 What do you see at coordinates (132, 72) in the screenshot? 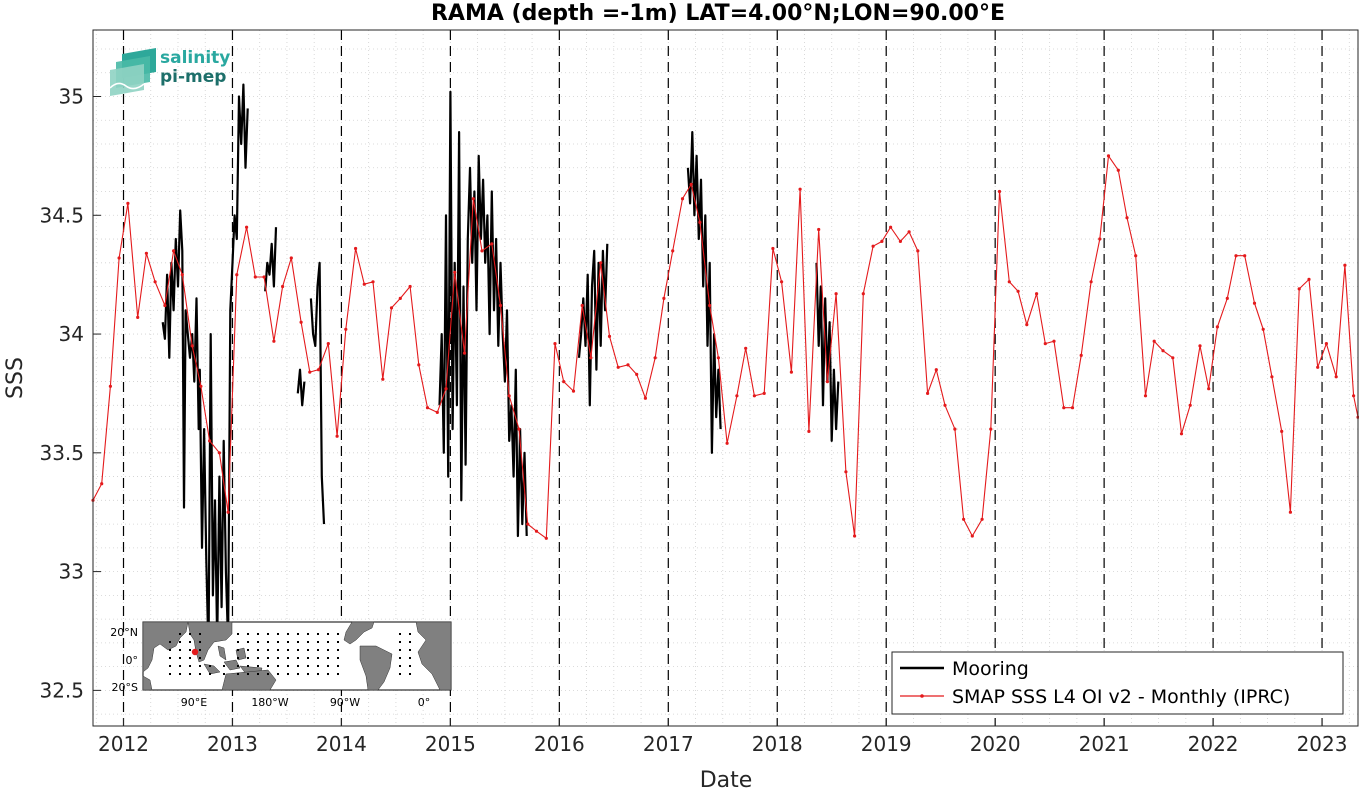
I see `wave-logo-icon` at bounding box center [132, 72].